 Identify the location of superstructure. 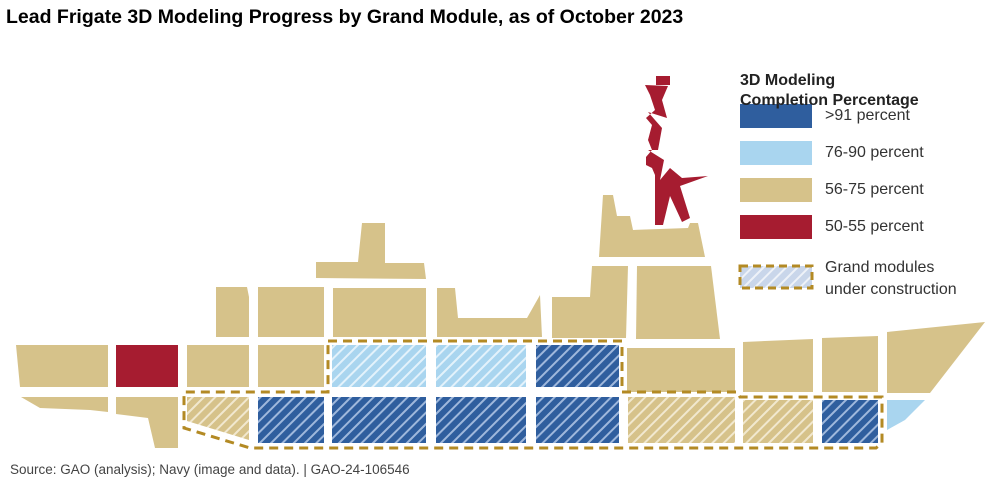
(468, 267).